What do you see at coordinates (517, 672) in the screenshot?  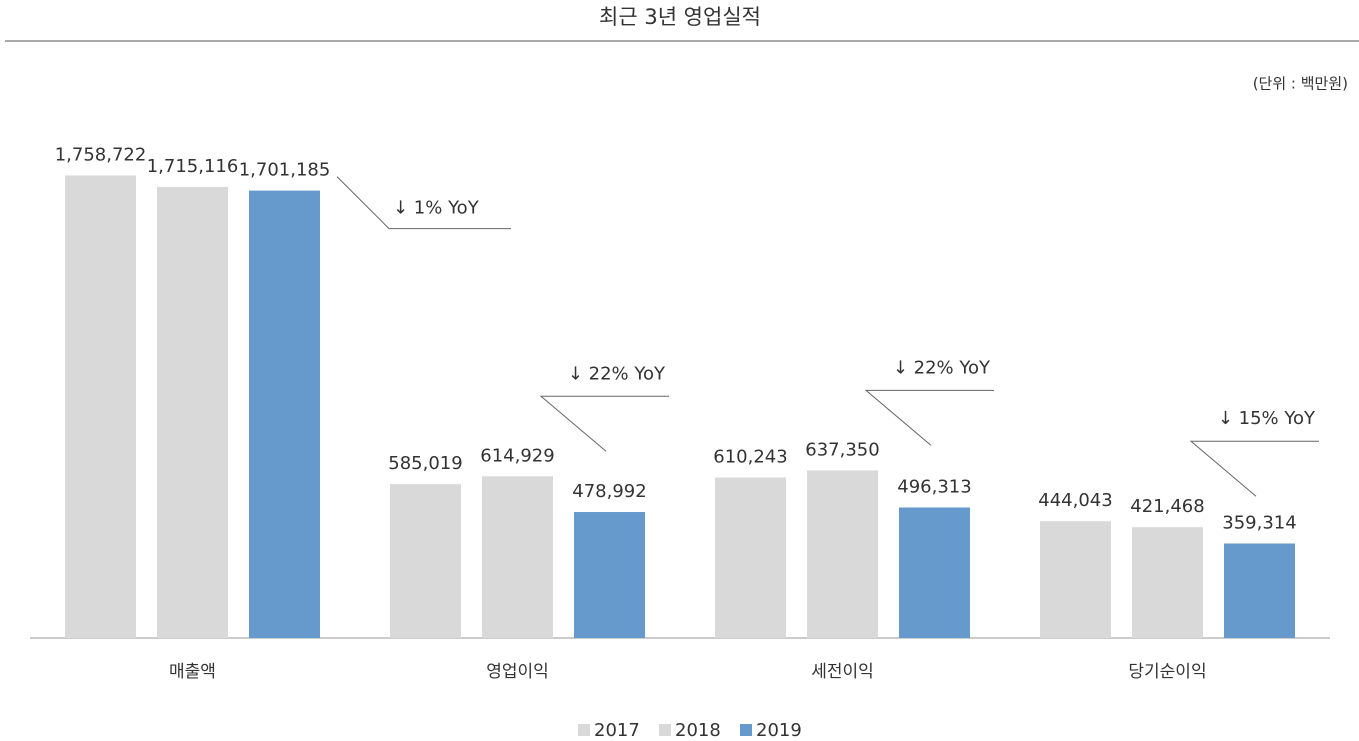 I see `x-tick-label: 영업이익` at bounding box center [517, 672].